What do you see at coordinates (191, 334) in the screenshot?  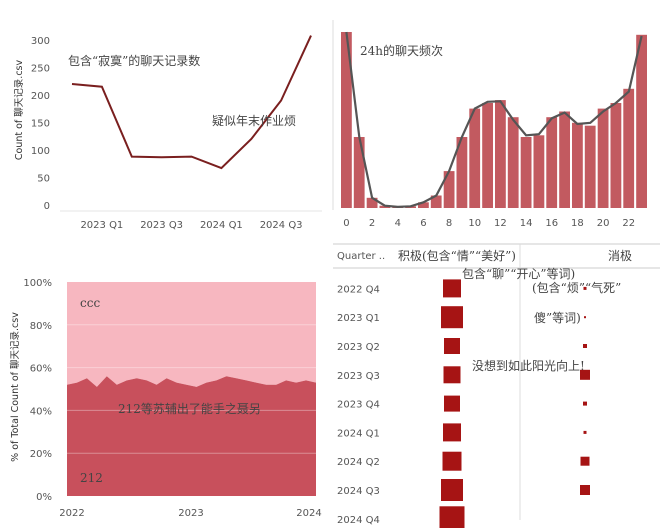 I see `area-series-top` at bounding box center [191, 334].